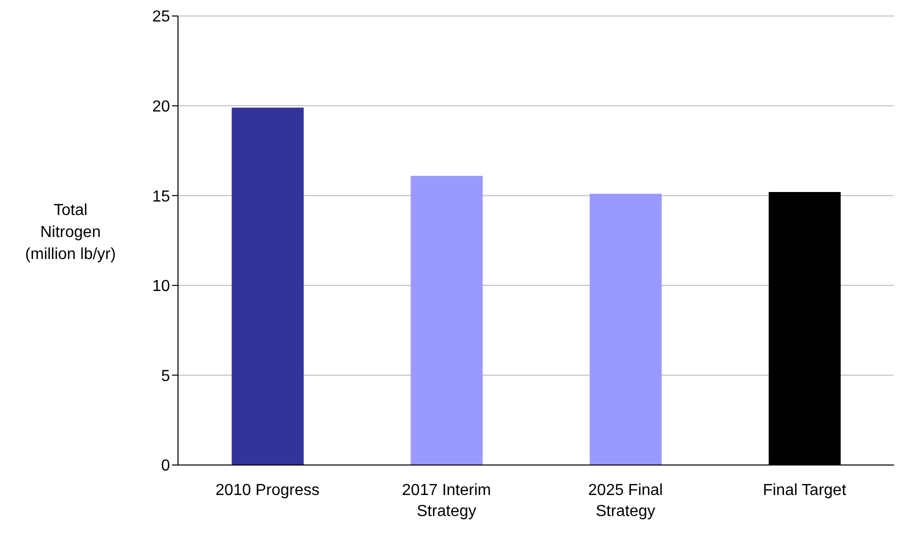  I want to click on x-tick-label: 2025 Final Strategy, so click(625, 501).